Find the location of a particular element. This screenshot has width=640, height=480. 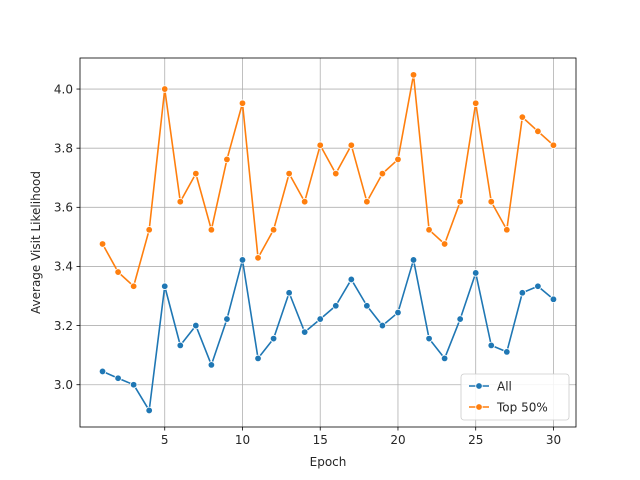

y-tick-label: 4.0 is located at coordinates (63, 89).